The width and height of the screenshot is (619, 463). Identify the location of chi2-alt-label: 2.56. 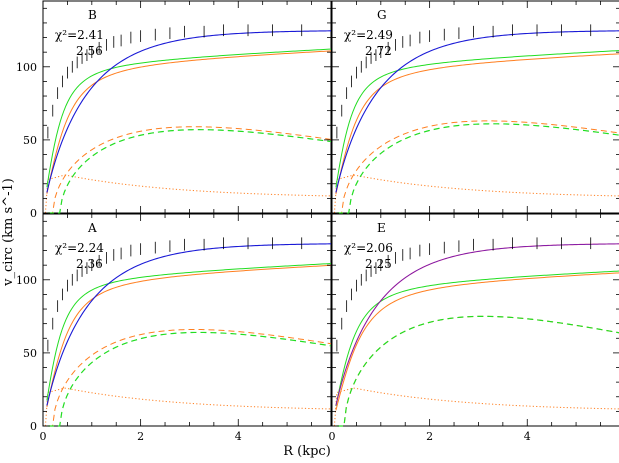
(89, 51).